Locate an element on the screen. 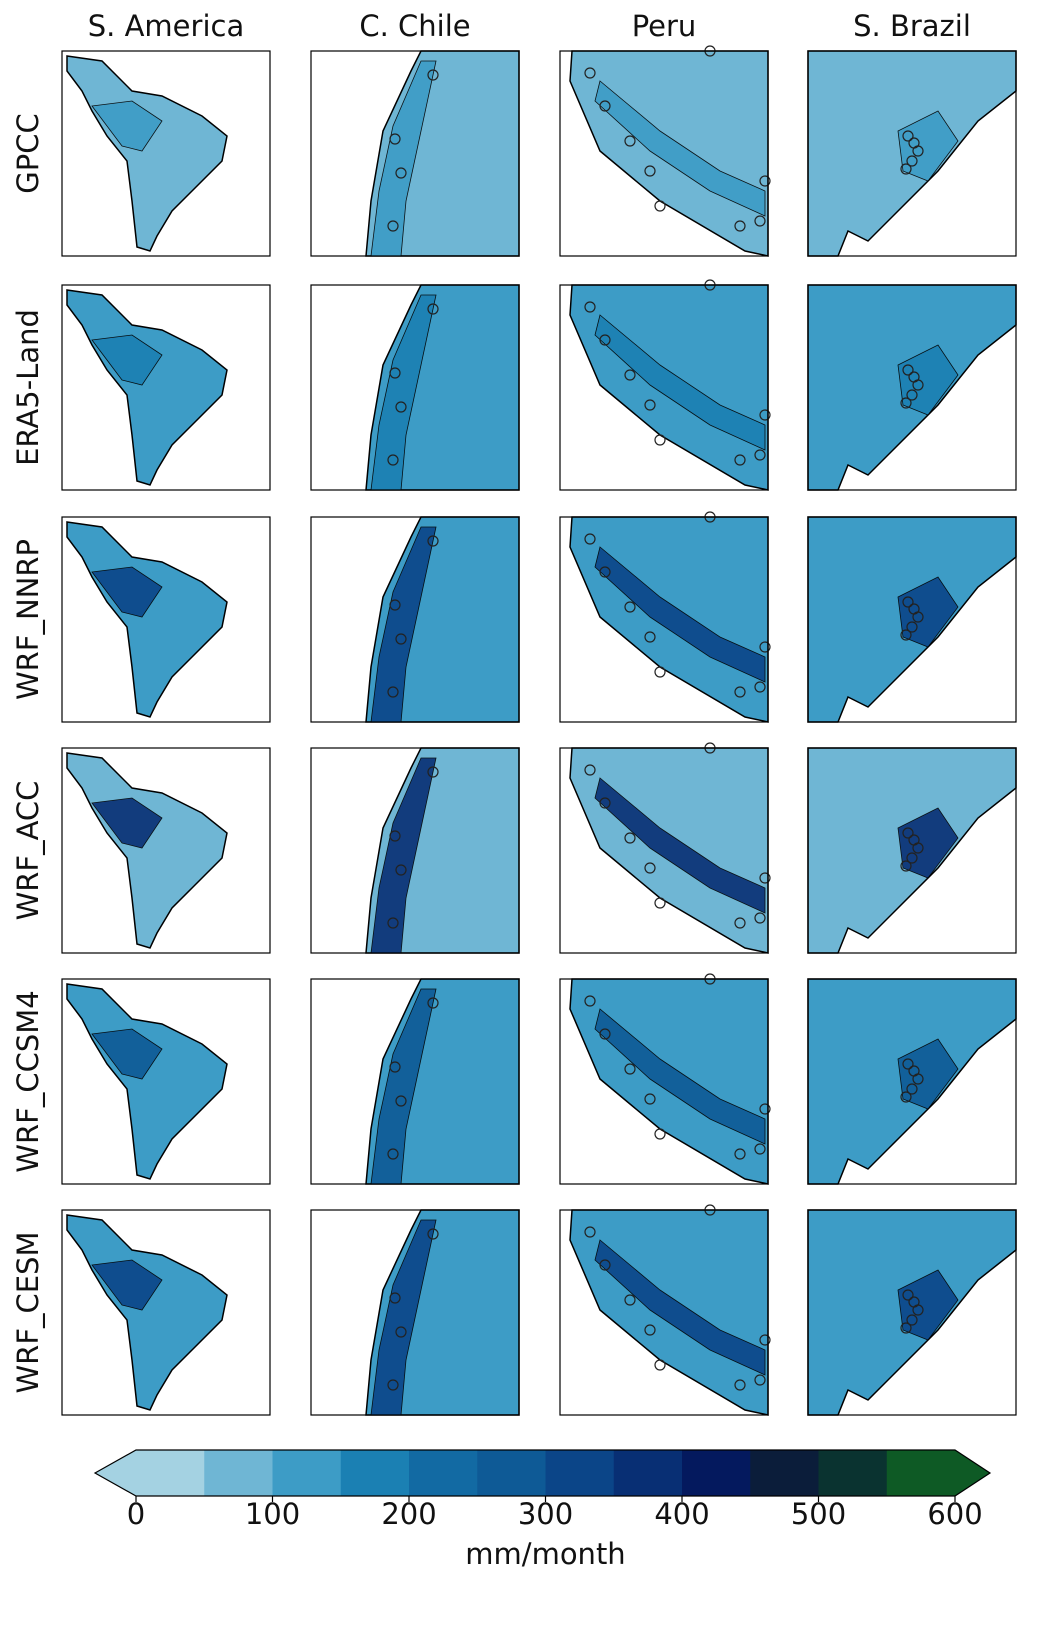  colorbar-extend-high is located at coordinates (972, 1473).